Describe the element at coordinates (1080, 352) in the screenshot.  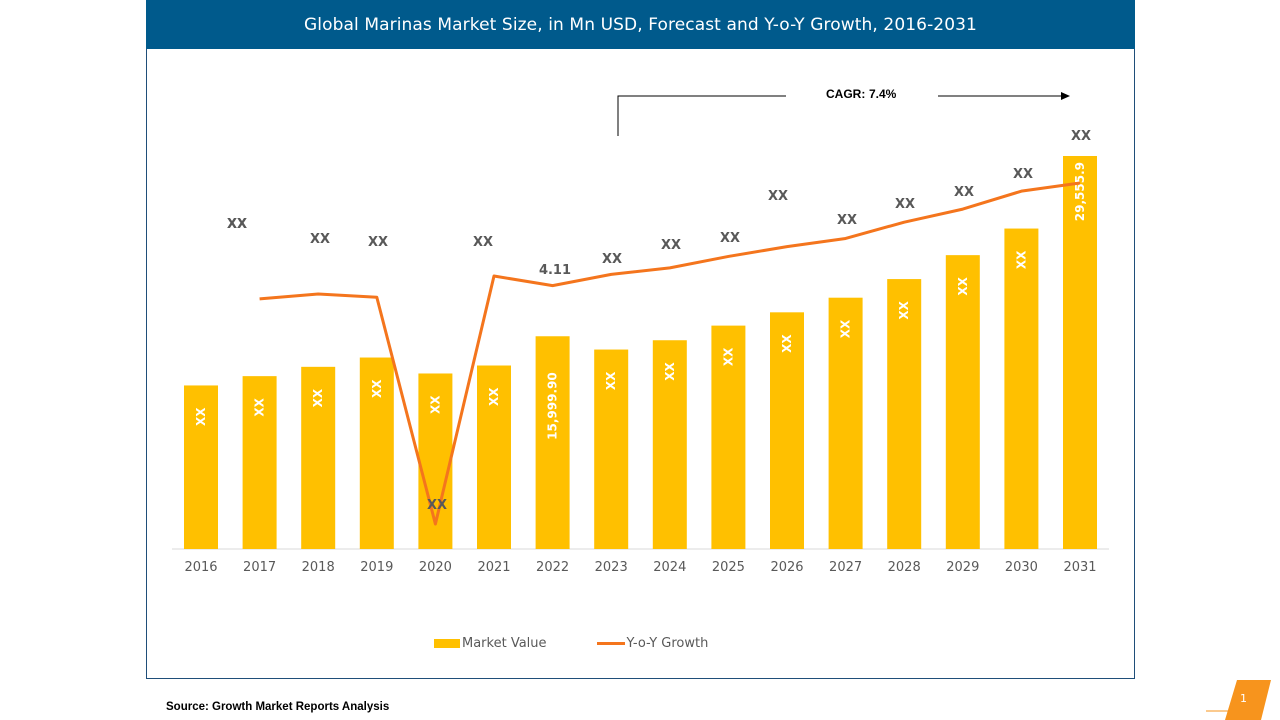
I see `bar-2031` at that location.